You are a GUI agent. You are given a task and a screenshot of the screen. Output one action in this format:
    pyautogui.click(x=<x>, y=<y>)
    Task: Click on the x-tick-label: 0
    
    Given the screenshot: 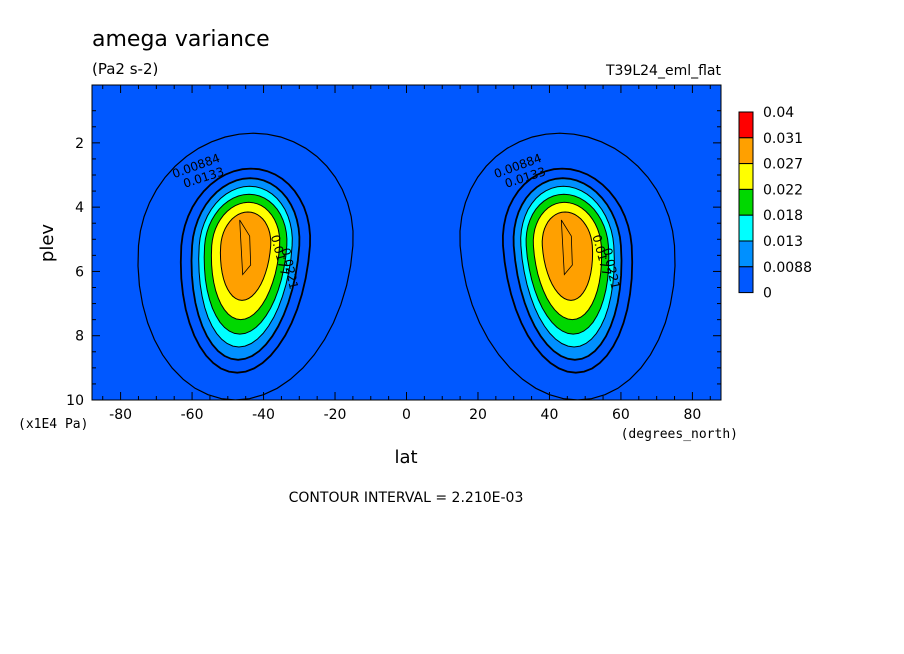 What is the action you would take?
    pyautogui.click(x=406, y=415)
    